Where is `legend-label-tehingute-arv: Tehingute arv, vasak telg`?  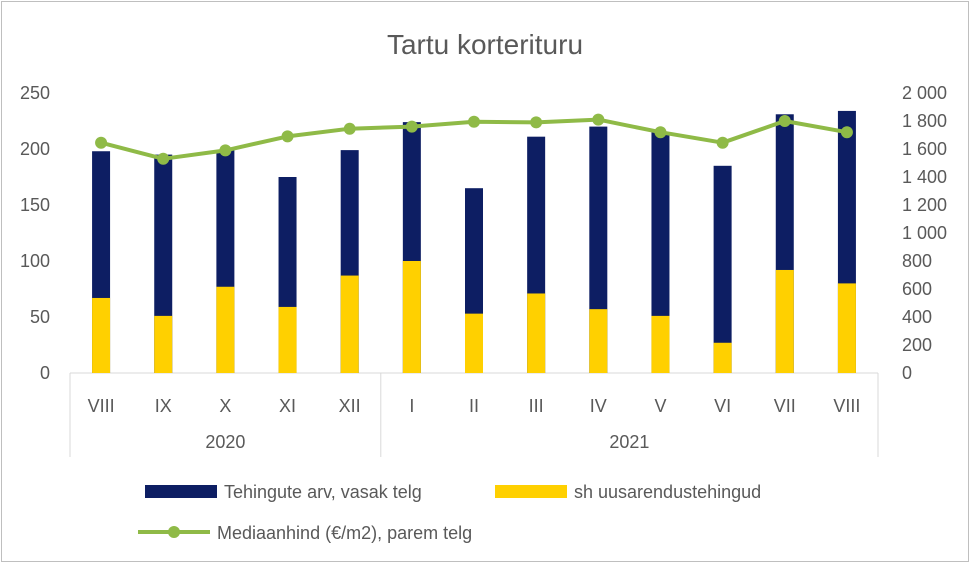
legend-label-tehingute-arv: Tehingute arv, vasak telg is located at coordinates (323, 492).